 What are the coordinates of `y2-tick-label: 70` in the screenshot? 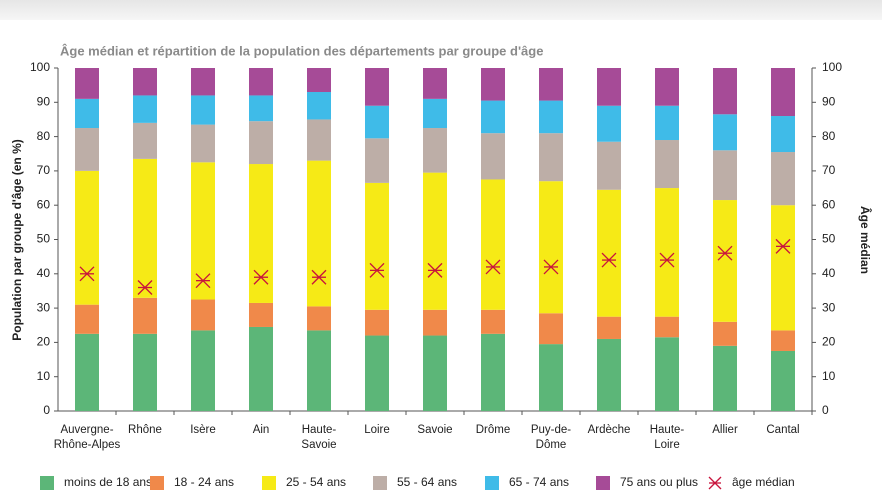 It's located at (829, 170).